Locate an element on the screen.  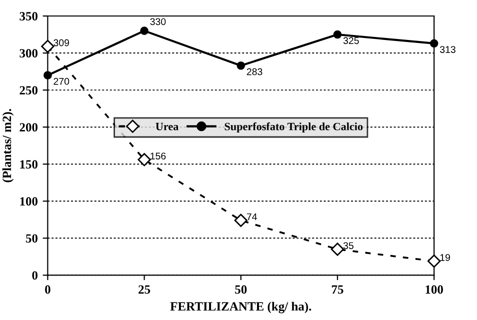
y-tick-label: 250 is located at coordinates (29, 90).